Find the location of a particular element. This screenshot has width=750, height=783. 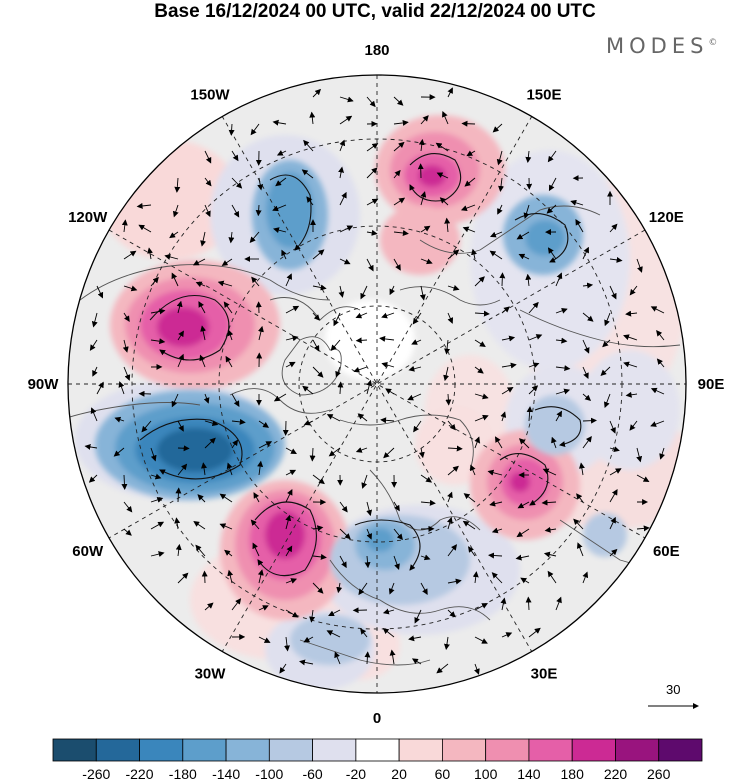

colorbar-tick-label: -180 is located at coordinates (183, 774).